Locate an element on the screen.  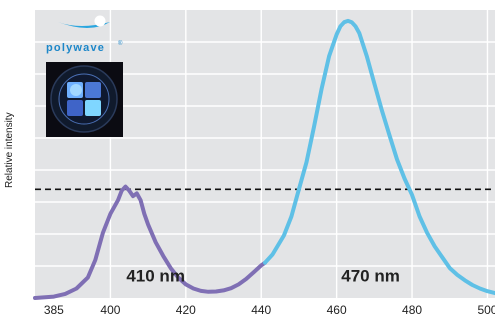
x-tick-label: 440 is located at coordinates (261, 310).